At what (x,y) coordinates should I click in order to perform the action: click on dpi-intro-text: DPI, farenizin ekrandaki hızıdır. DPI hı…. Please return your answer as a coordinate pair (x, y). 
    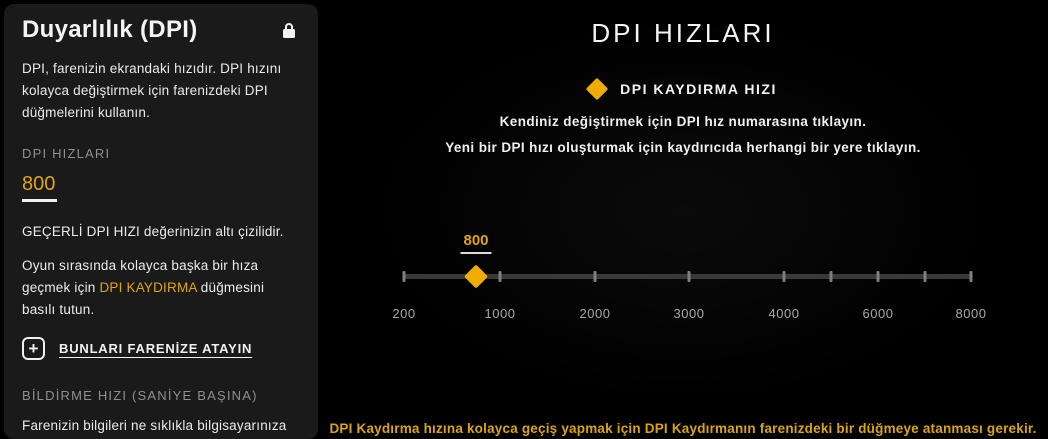
    Looking at the image, I should click on (152, 90).